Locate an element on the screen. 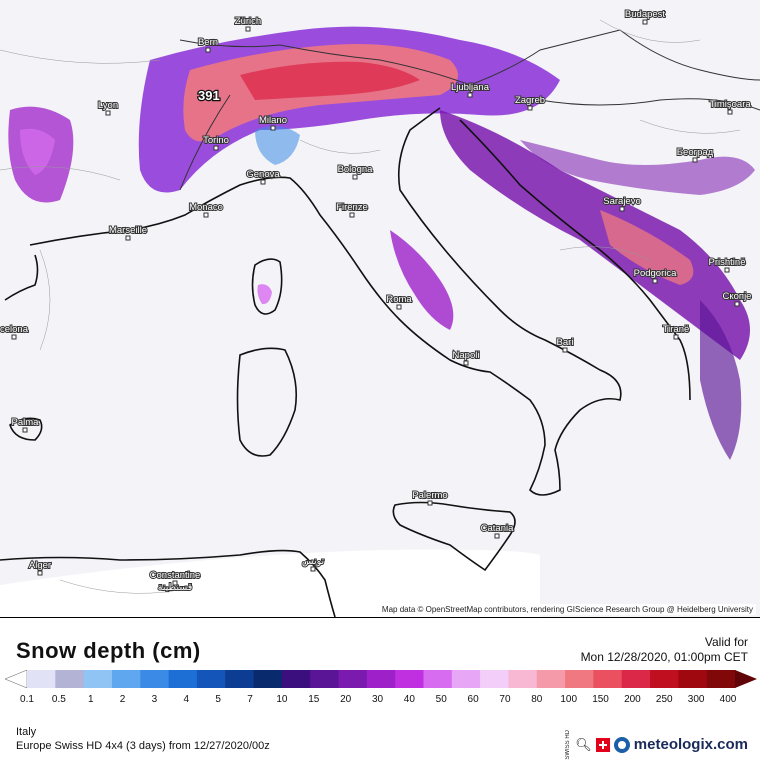 The width and height of the screenshot is (760, 760). city-label: Београд is located at coordinates (695, 152).